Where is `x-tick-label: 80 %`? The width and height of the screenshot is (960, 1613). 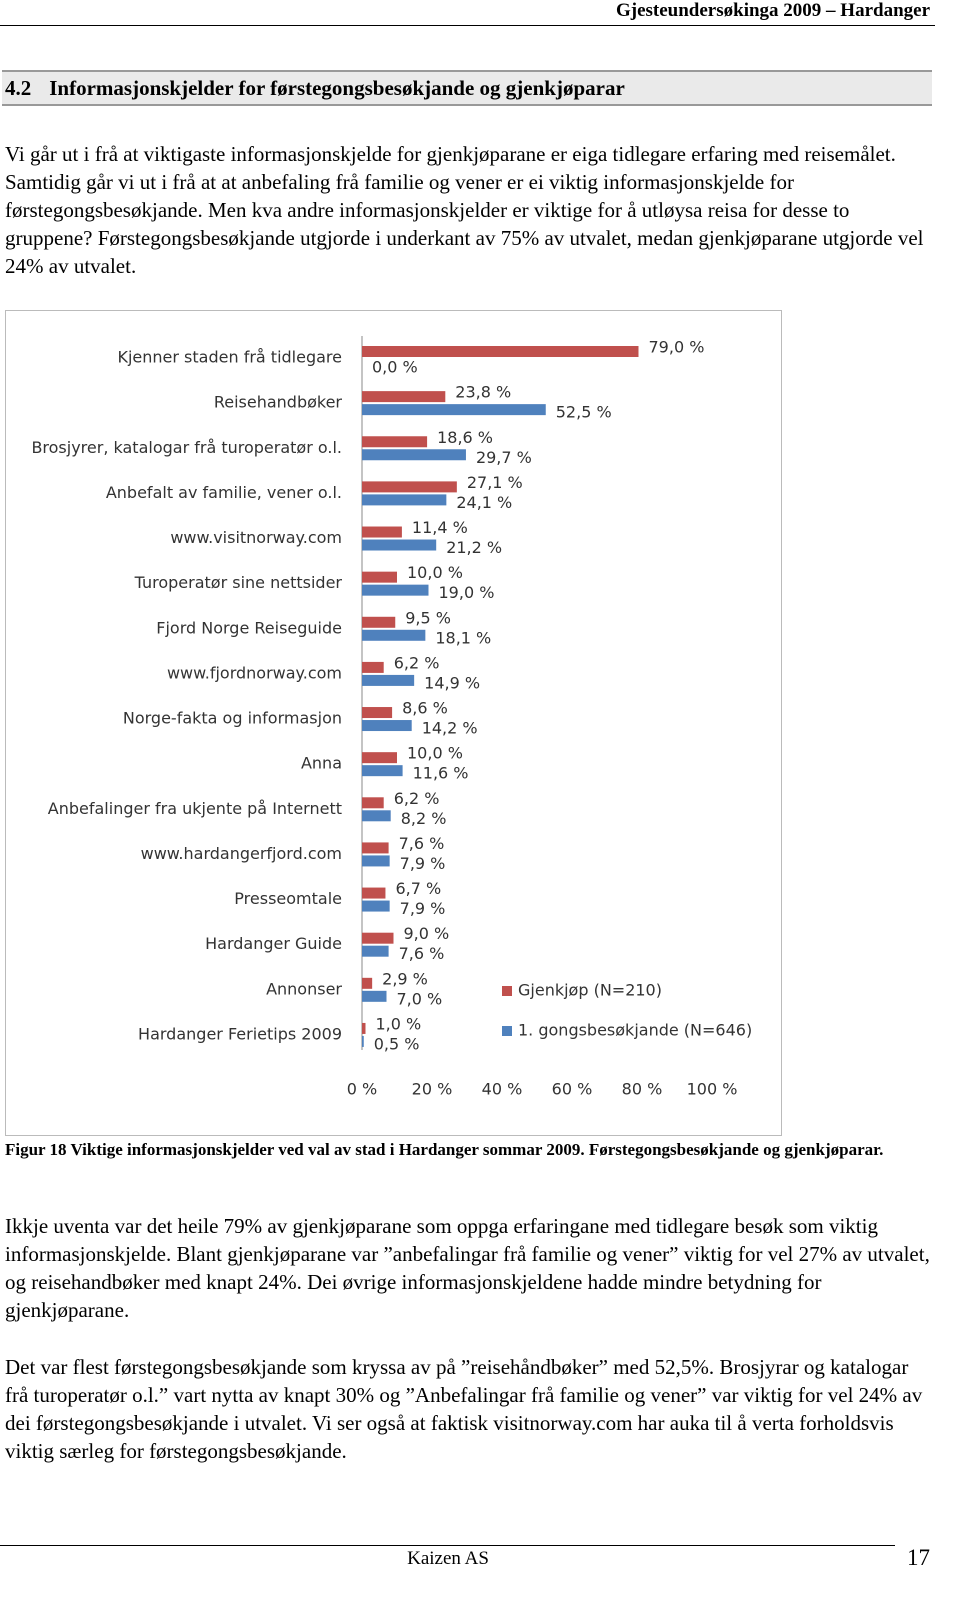 x-tick-label: 80 % is located at coordinates (642, 1089).